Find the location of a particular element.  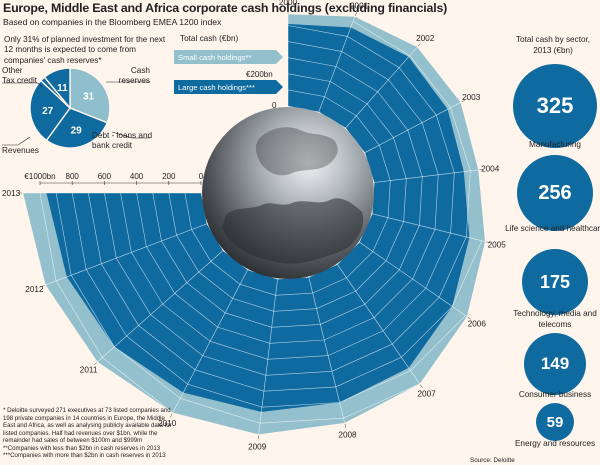

globe-land-north is located at coordinates (296, 151).